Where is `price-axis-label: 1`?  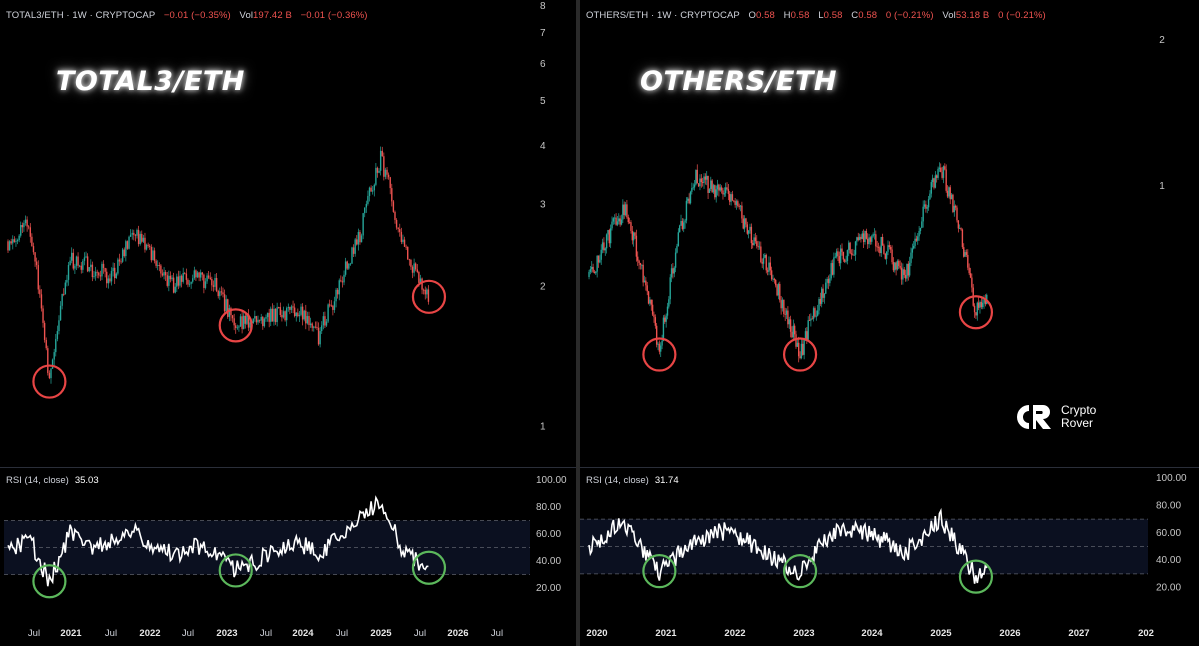
price-axis-label: 1 is located at coordinates (1162, 186).